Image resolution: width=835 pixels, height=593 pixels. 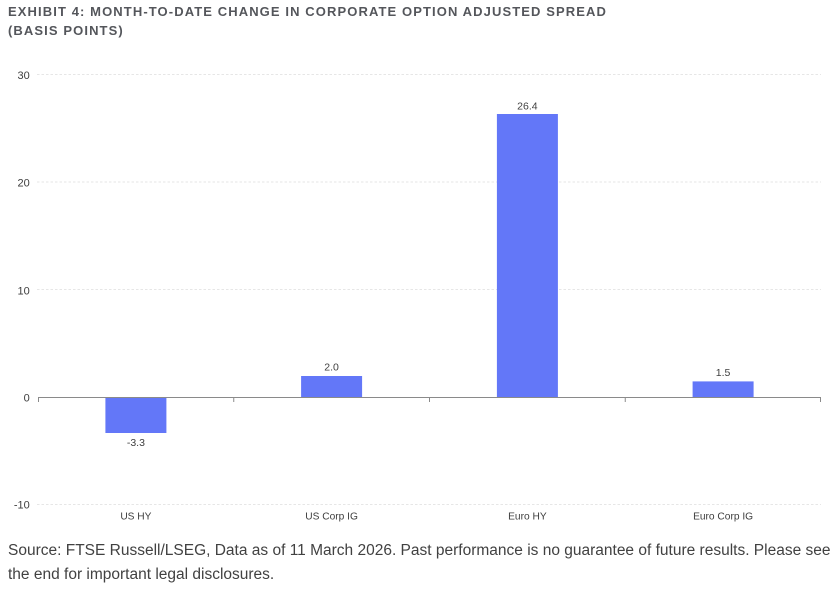 I want to click on svg-text: 30, so click(x=24, y=76).